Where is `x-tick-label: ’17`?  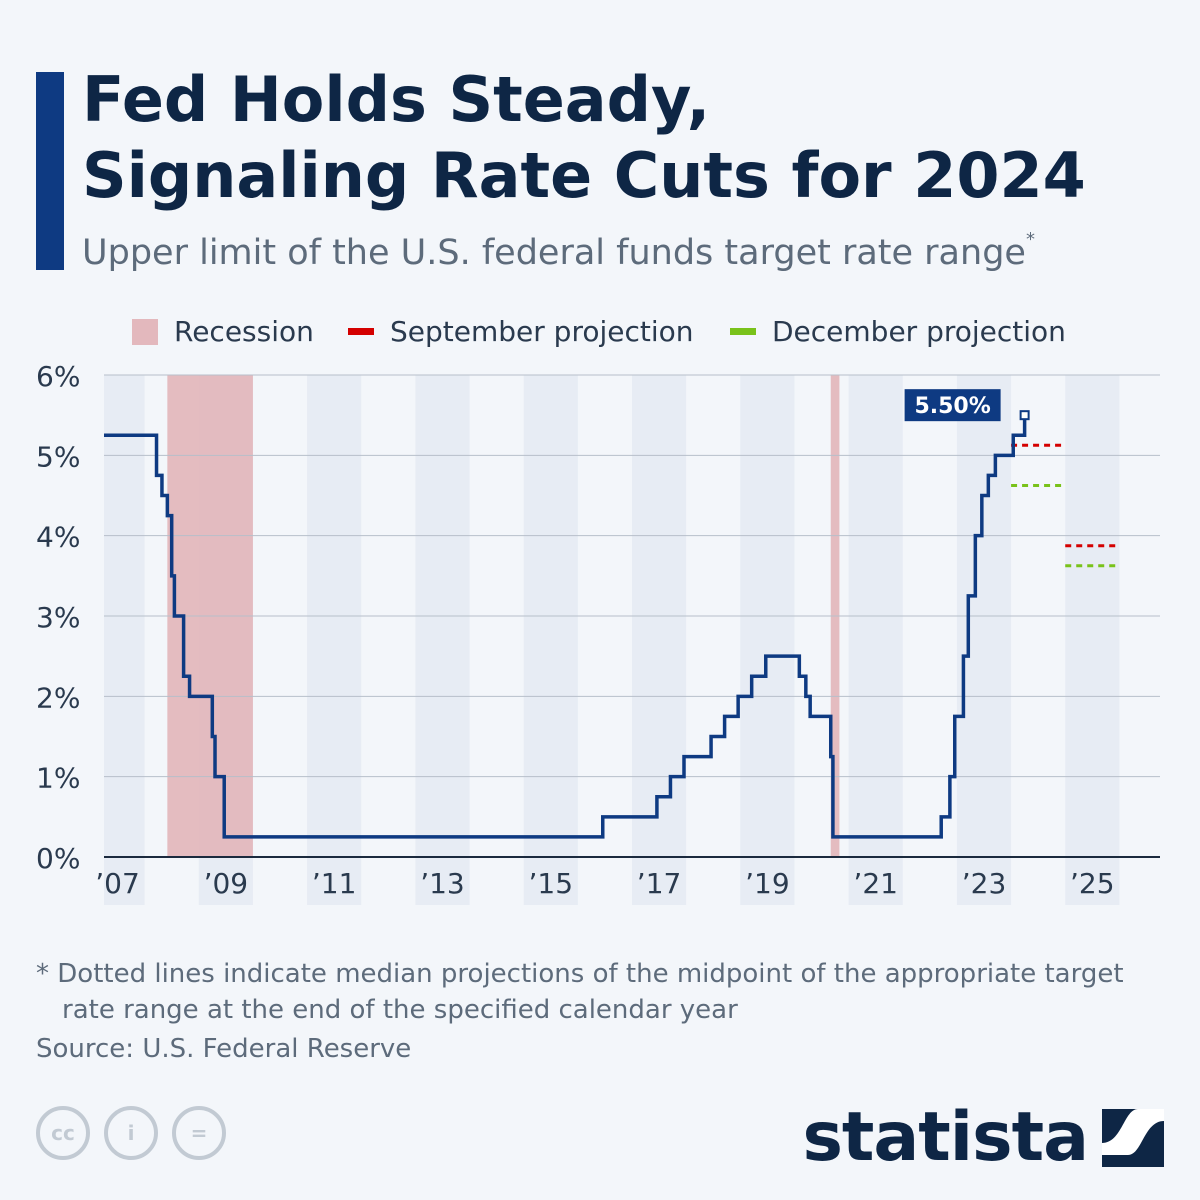
x-tick-label: ’17 is located at coordinates (659, 883).